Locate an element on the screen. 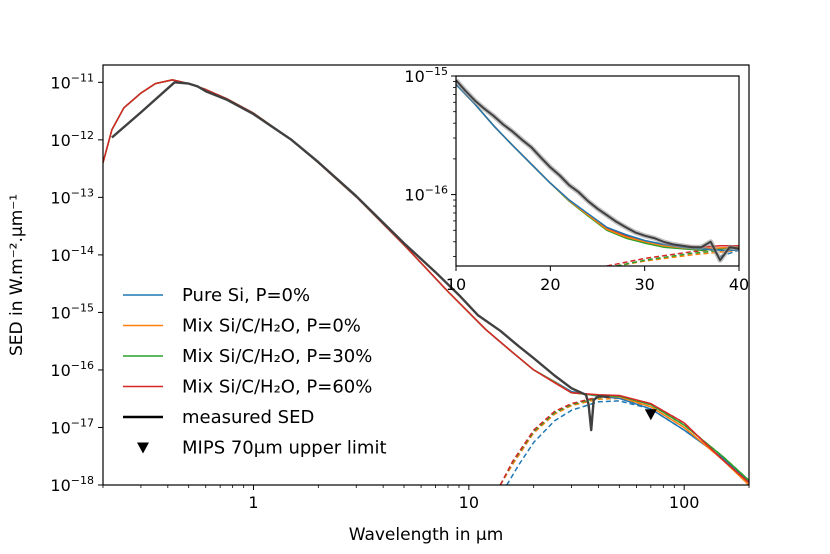  main-markers-group is located at coordinates (650, 415).